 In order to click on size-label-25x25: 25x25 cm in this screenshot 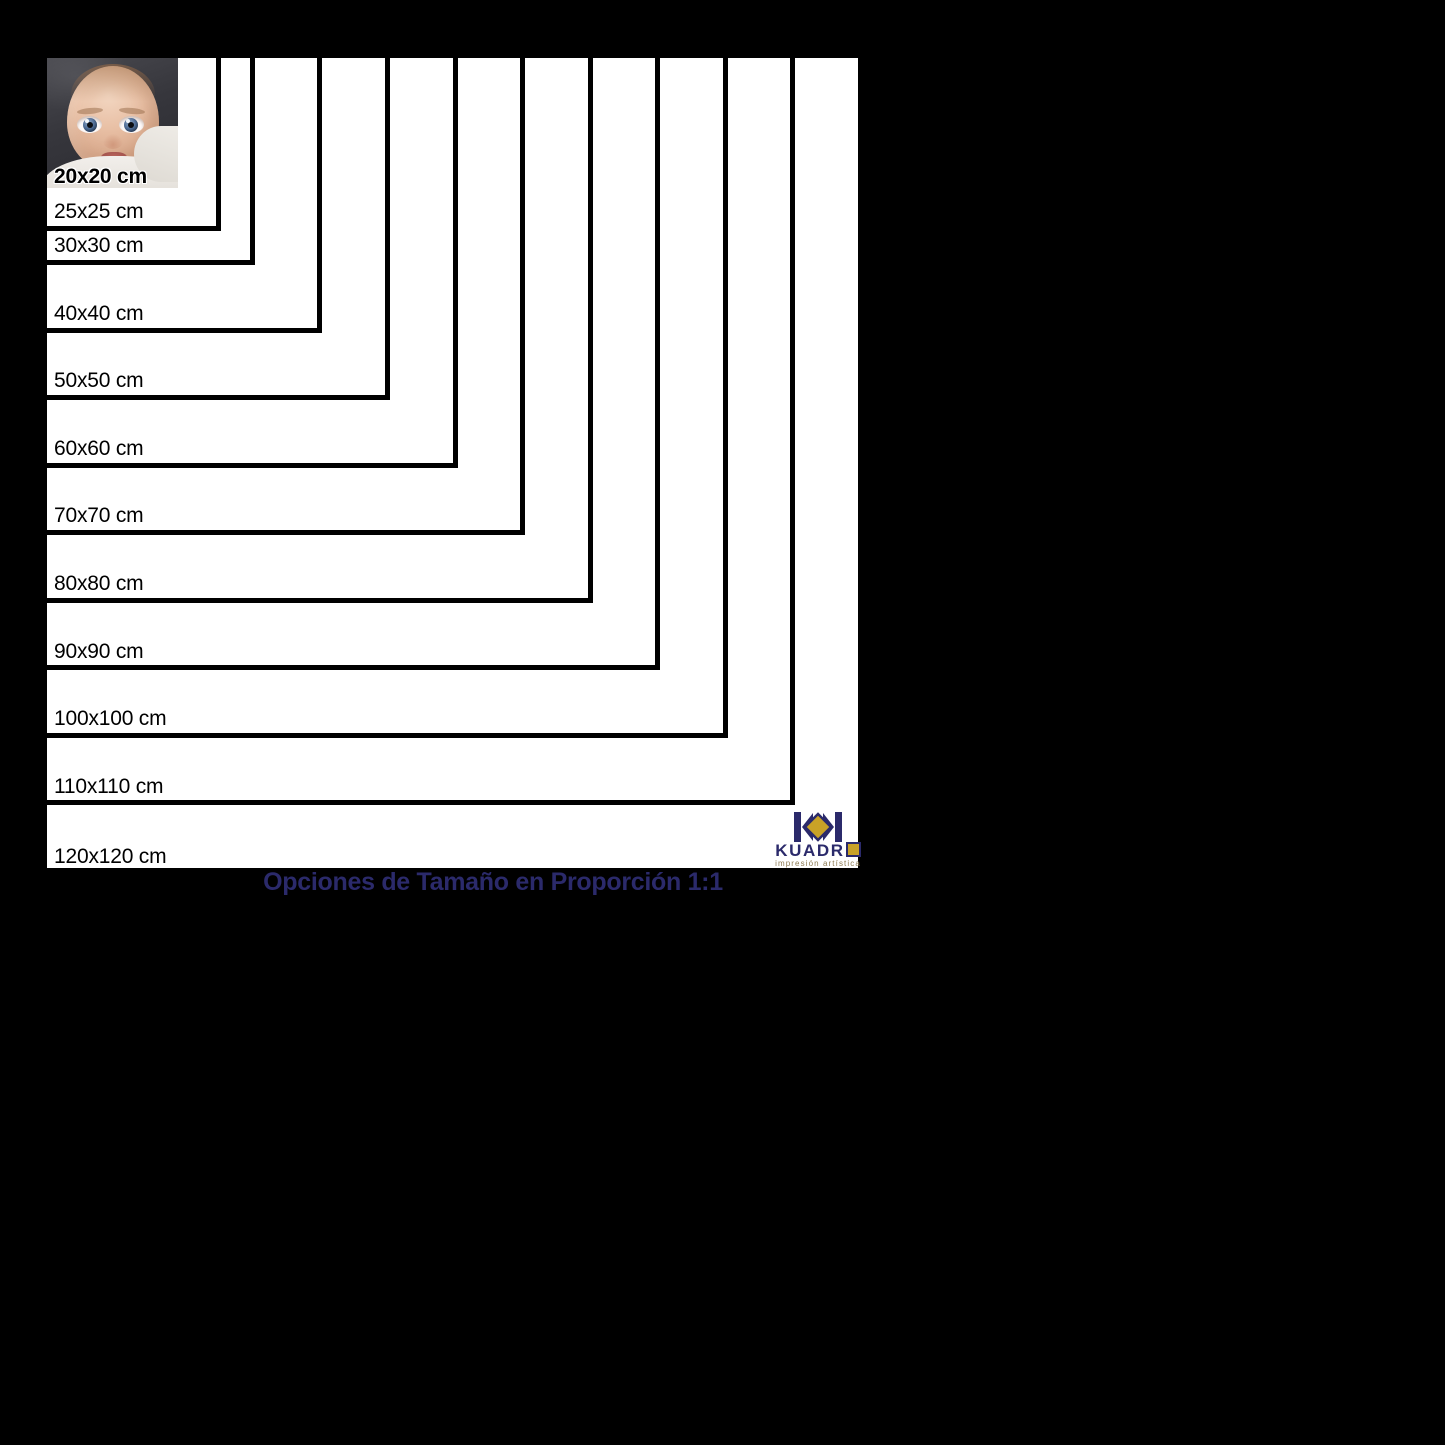, I will do `click(99, 211)`.